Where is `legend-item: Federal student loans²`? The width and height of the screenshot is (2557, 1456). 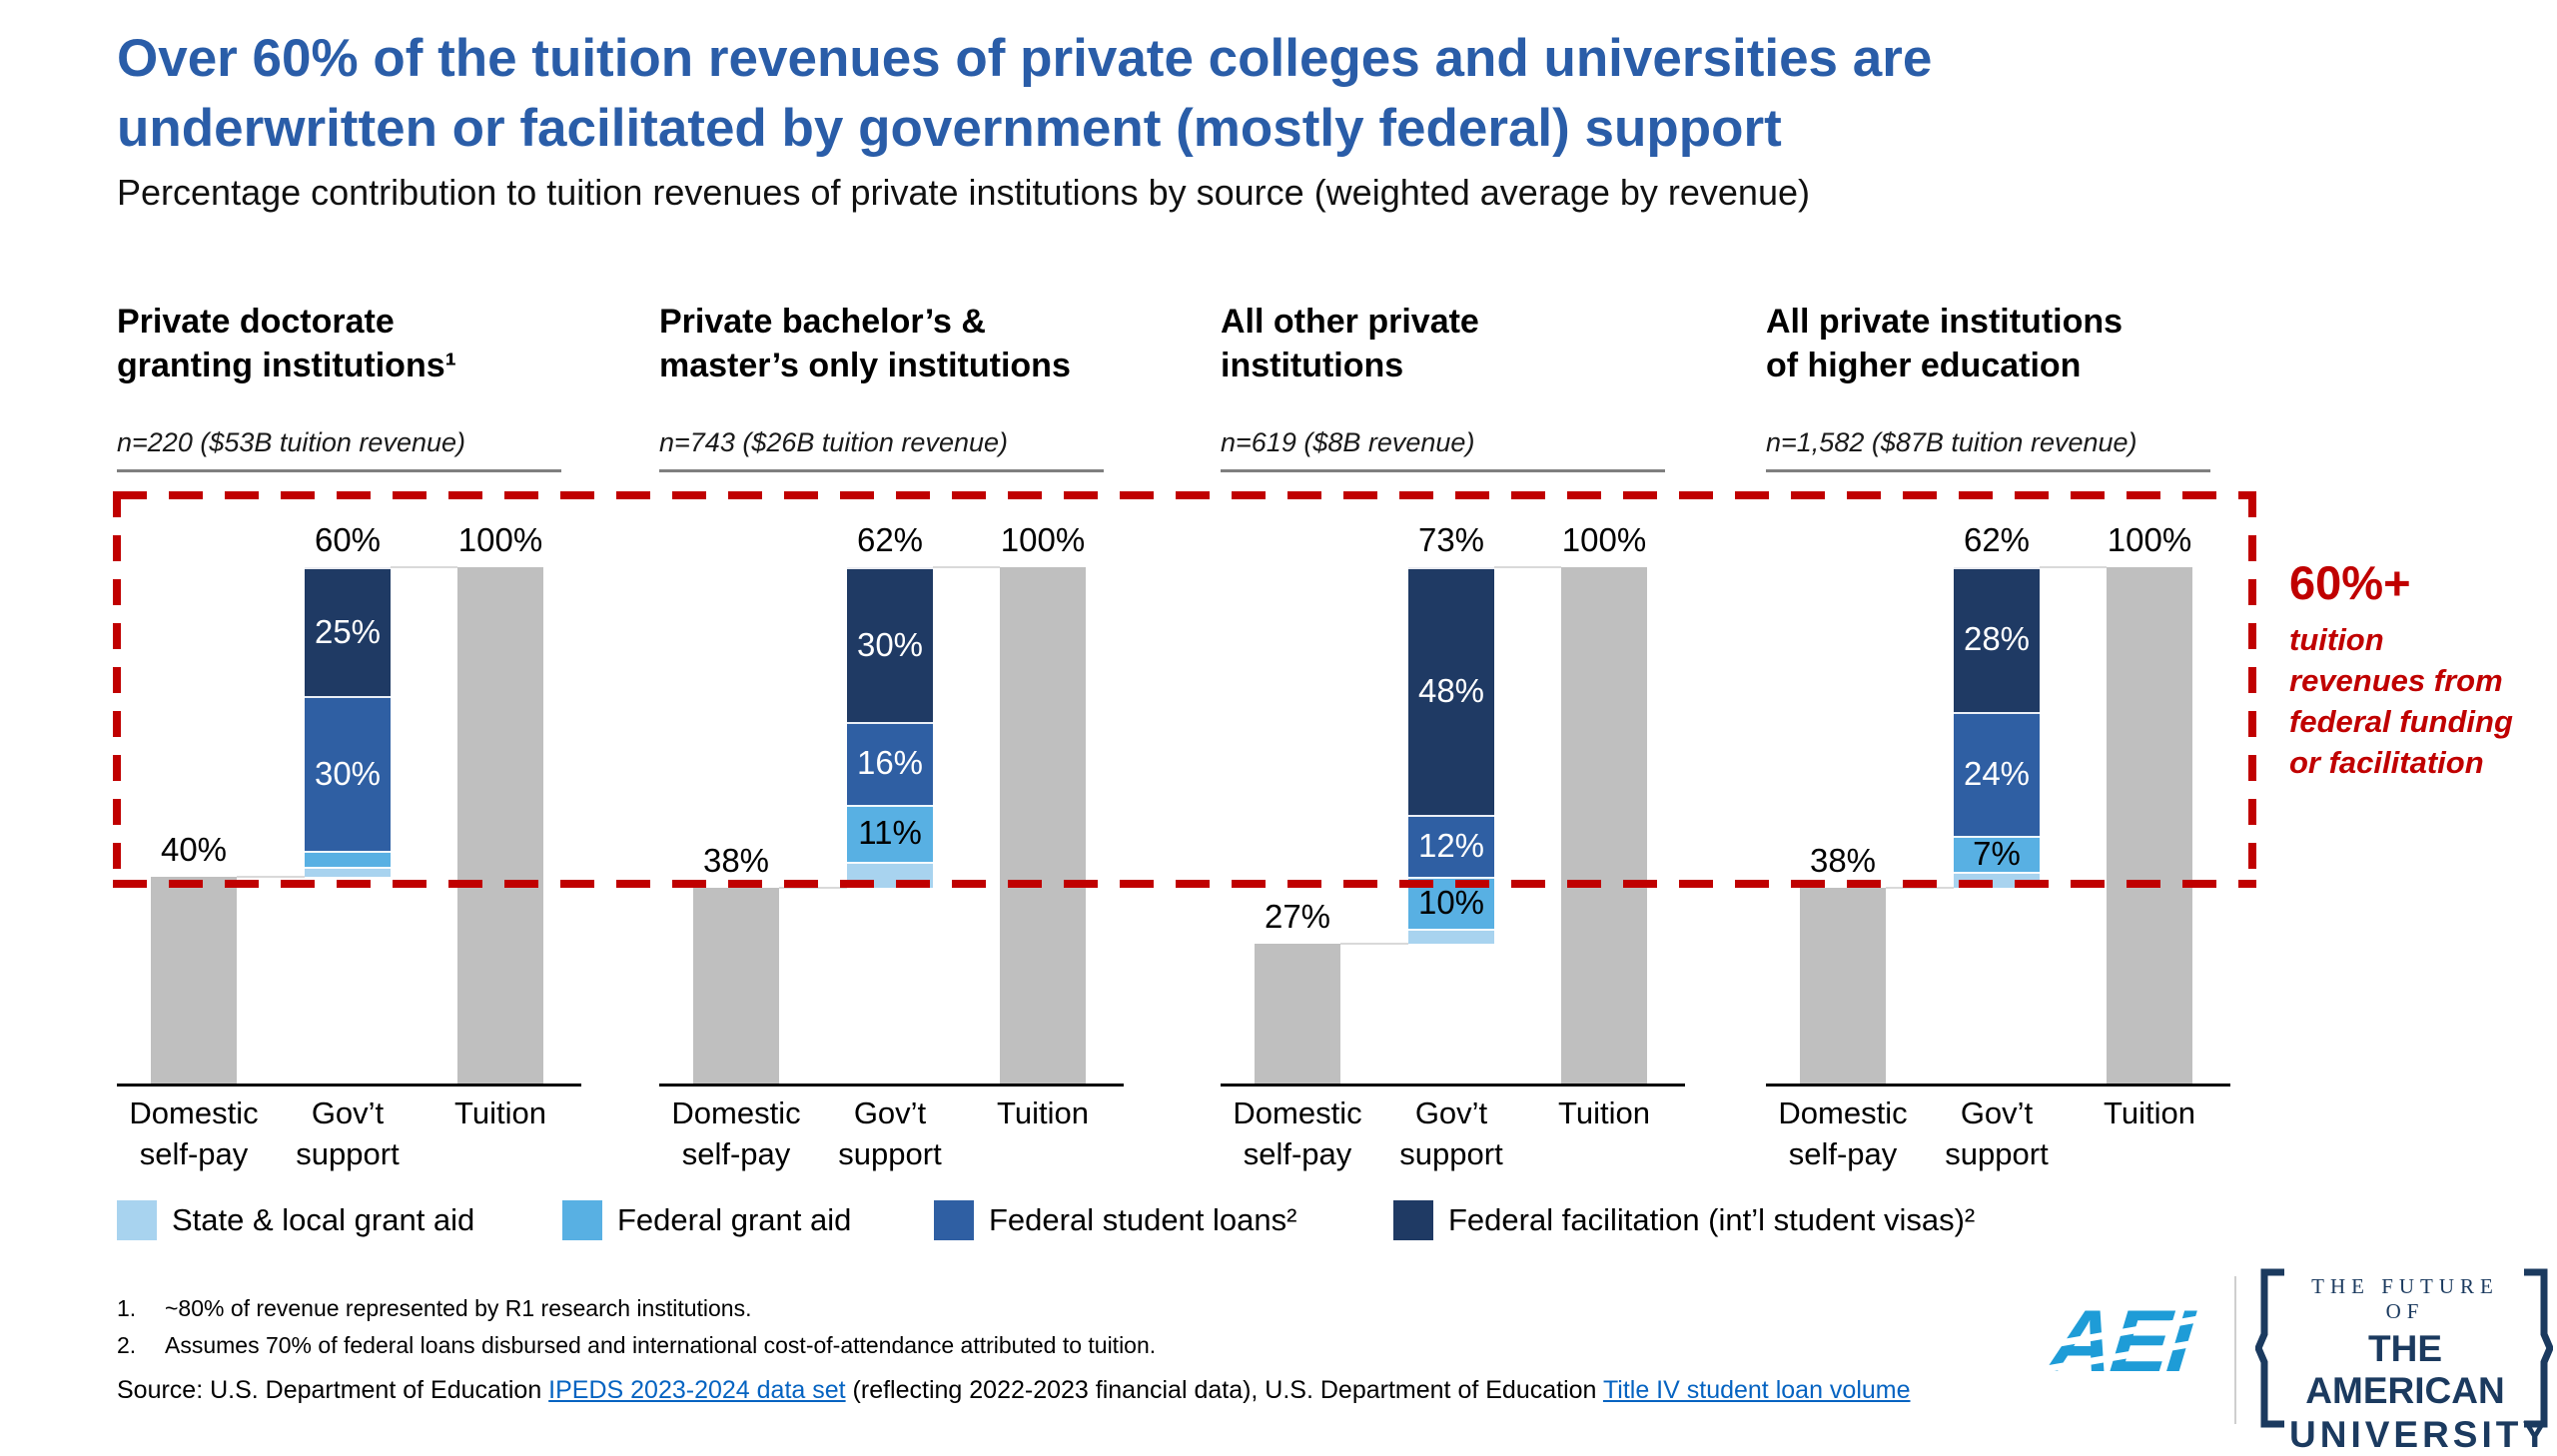 legend-item: Federal student loans² is located at coordinates (1115, 1220).